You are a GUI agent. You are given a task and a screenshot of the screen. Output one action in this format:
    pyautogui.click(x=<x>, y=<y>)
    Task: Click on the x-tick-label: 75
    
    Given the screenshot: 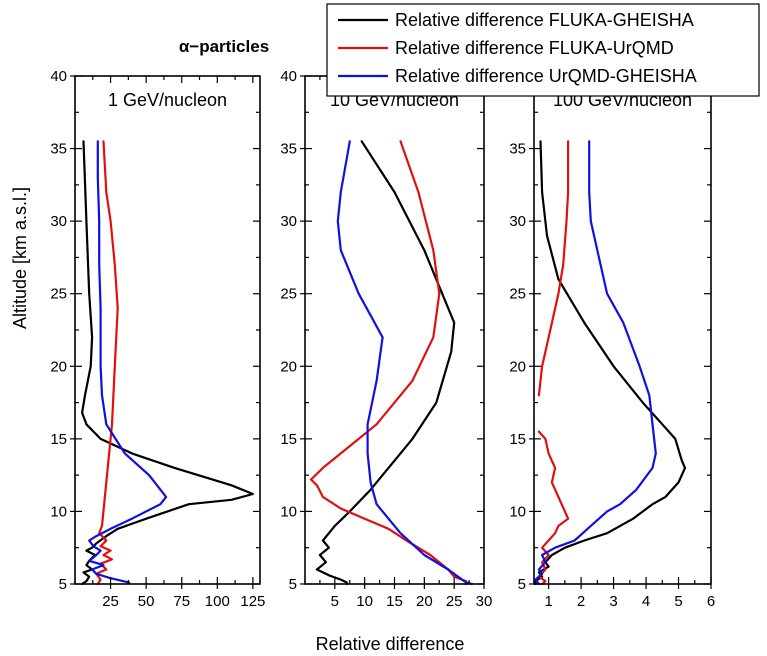 What is the action you would take?
    pyautogui.click(x=181, y=601)
    